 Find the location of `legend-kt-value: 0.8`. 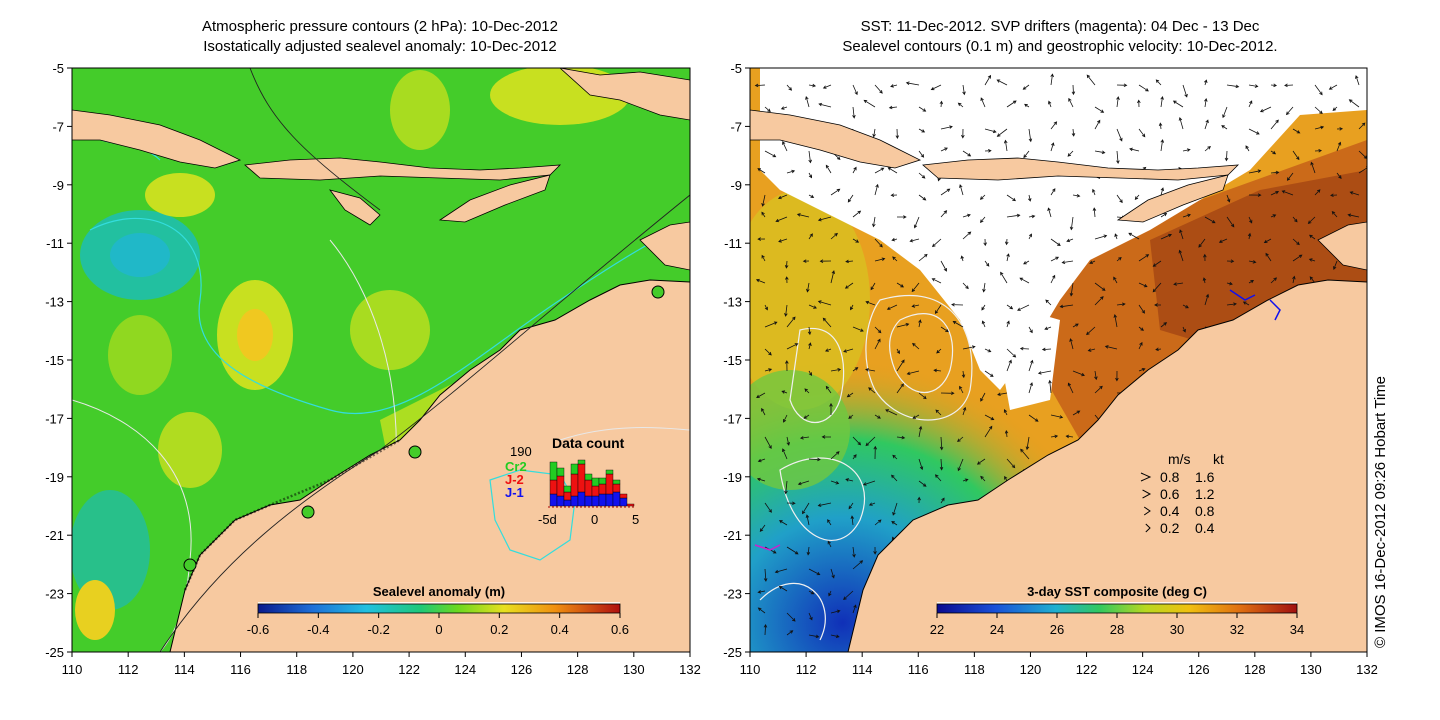

legend-kt-value: 0.8 is located at coordinates (1205, 511).